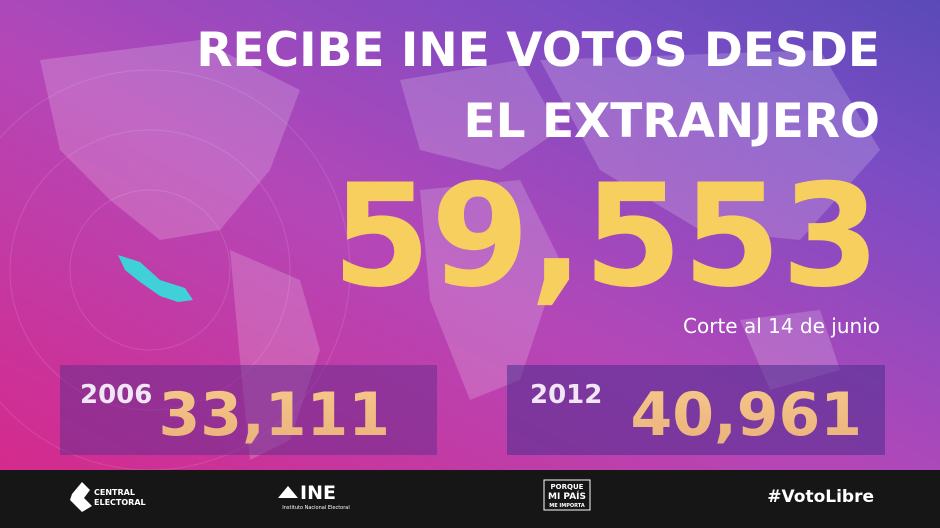 Image resolution: width=940 pixels, height=528 pixels. Describe the element at coordinates (470, 499) in the screenshot. I see `footer` at that location.